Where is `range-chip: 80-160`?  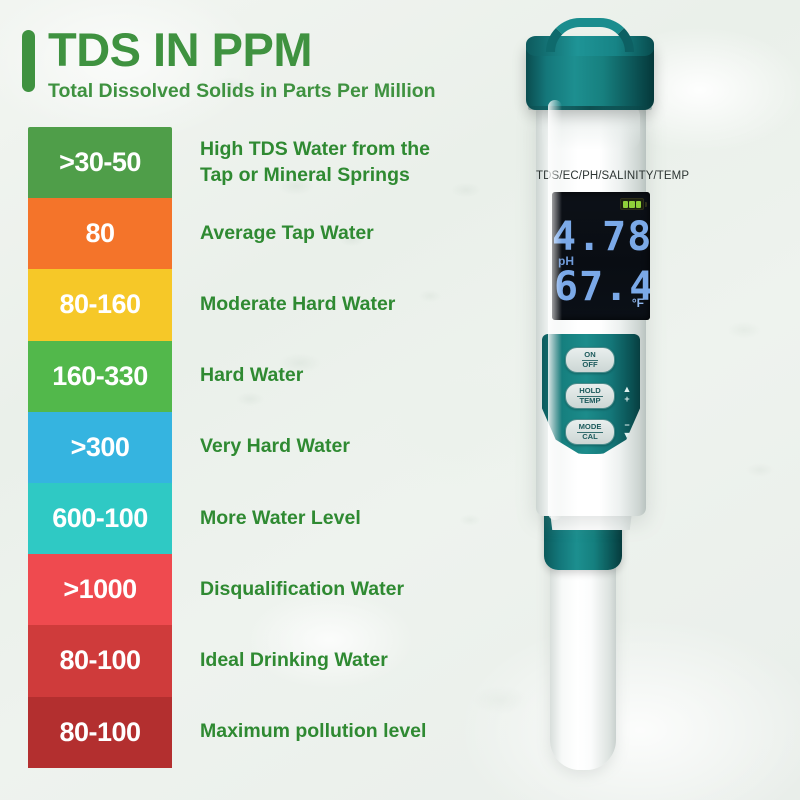
range-chip: 80-160 is located at coordinates (100, 305).